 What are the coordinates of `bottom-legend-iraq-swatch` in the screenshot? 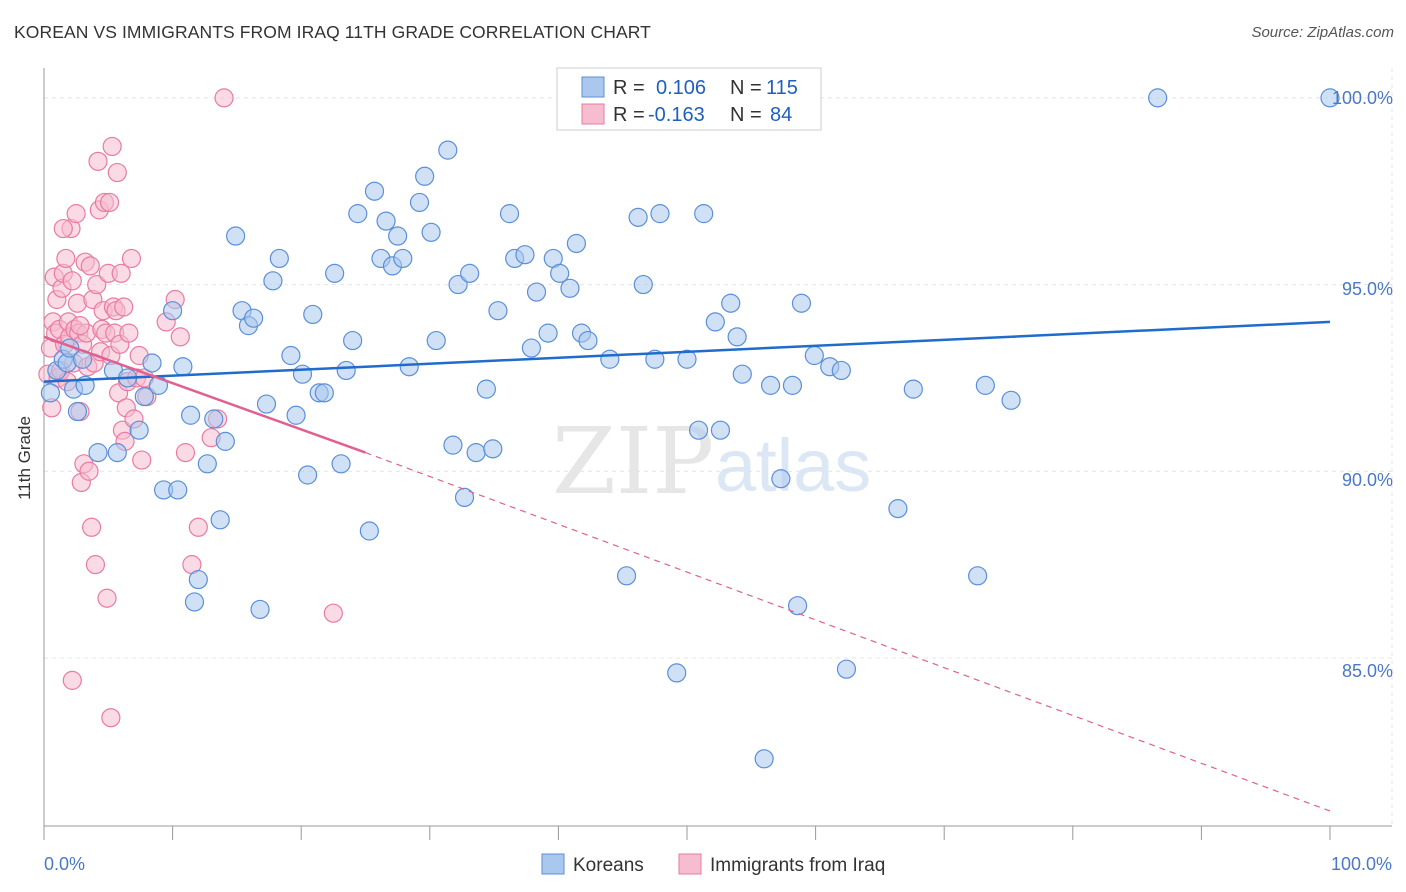 It's located at (690, 864).